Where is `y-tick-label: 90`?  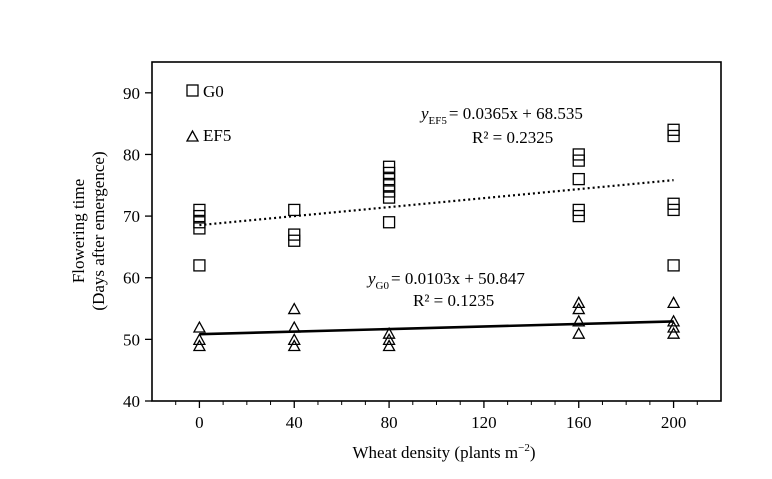
y-tick-label: 90 is located at coordinates (131, 93).